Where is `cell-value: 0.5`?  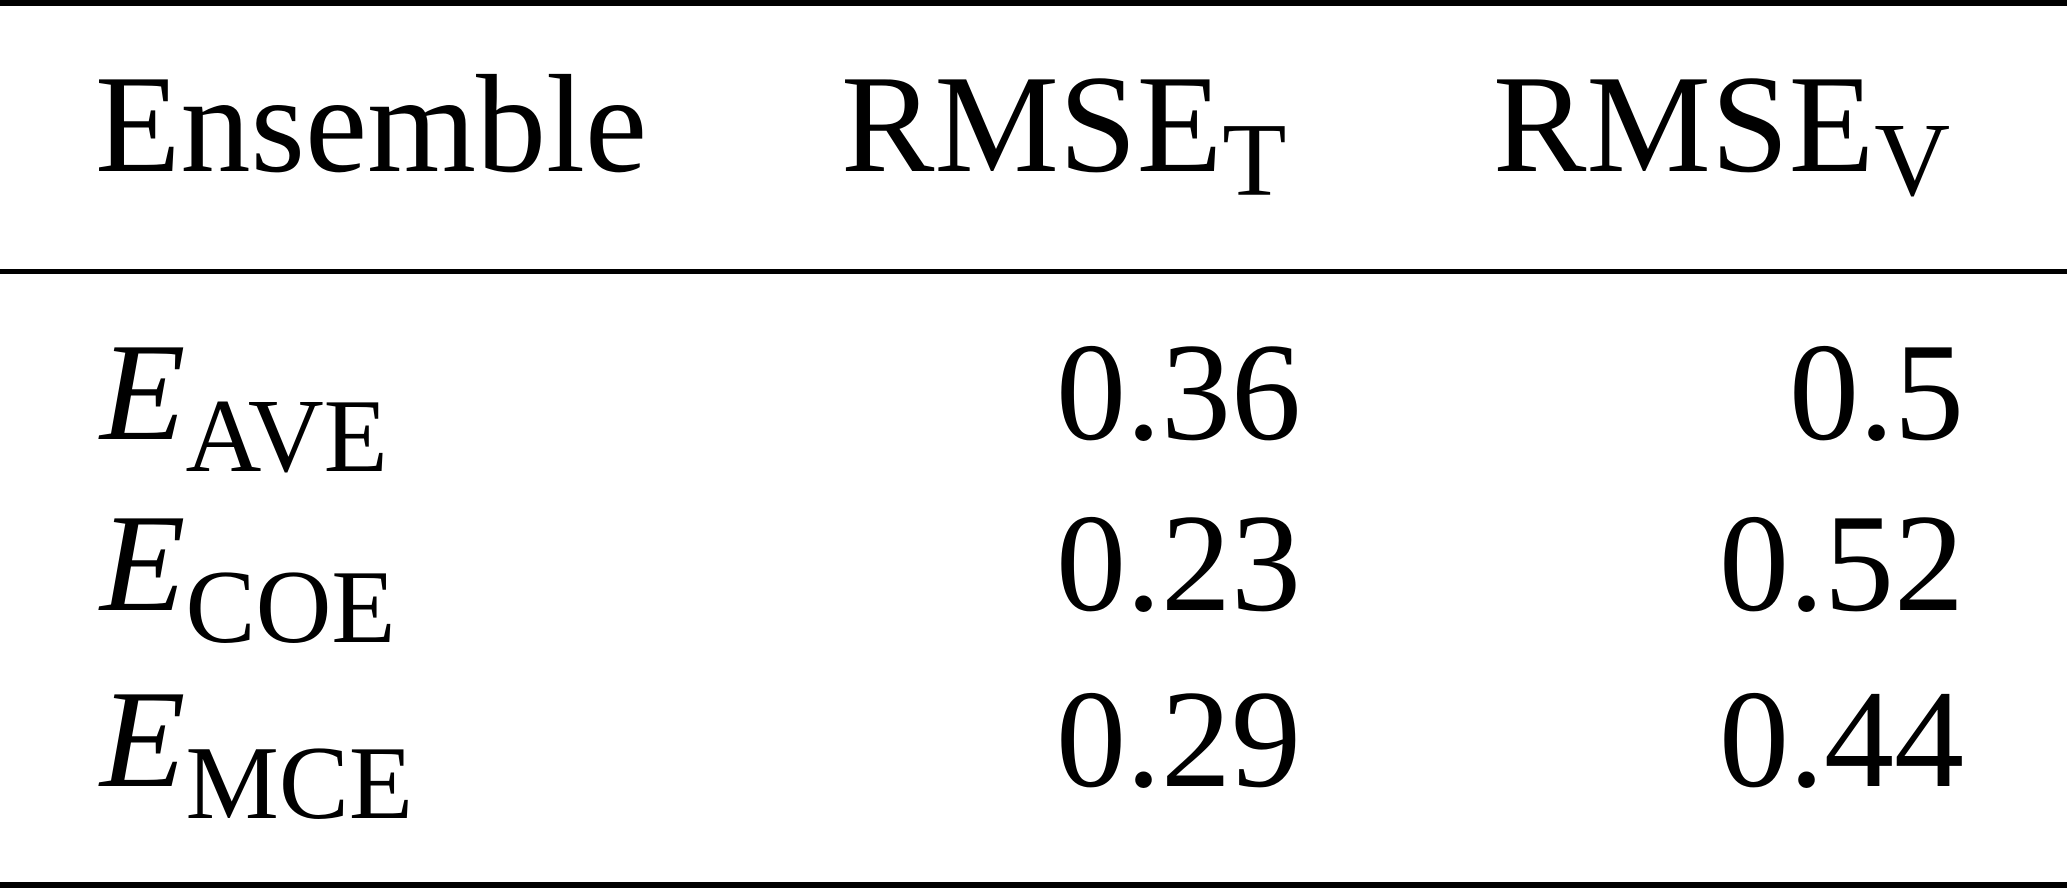 cell-value: 0.5 is located at coordinates (1876, 392).